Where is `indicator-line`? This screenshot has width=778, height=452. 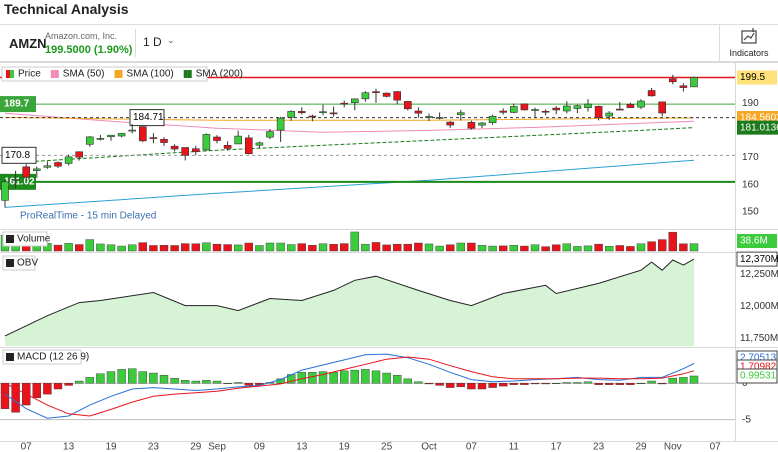
indicator-line is located at coordinates (349, 122).